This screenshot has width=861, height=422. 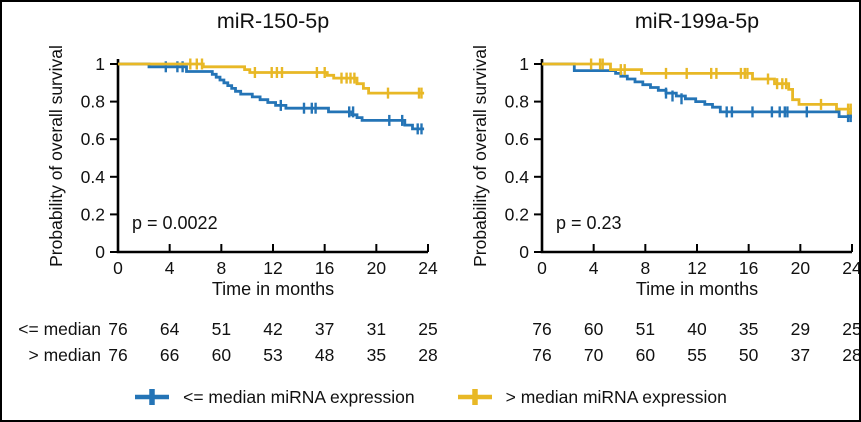 I want to click on panel-title: miR-150-5p, so click(x=273, y=21).